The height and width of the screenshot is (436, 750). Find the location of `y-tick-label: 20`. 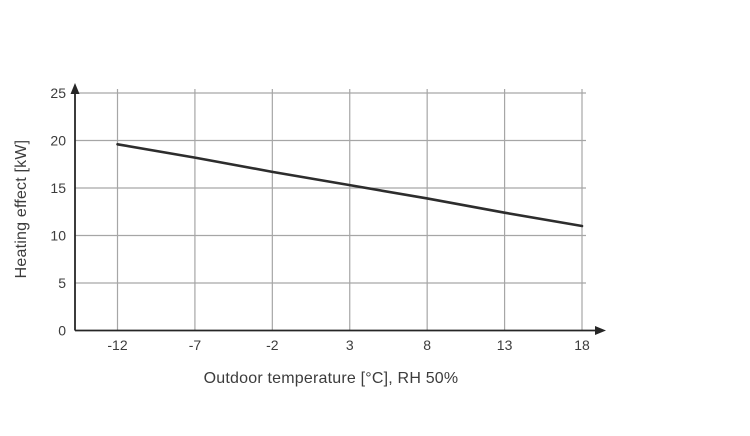

y-tick-label: 20 is located at coordinates (58, 141).